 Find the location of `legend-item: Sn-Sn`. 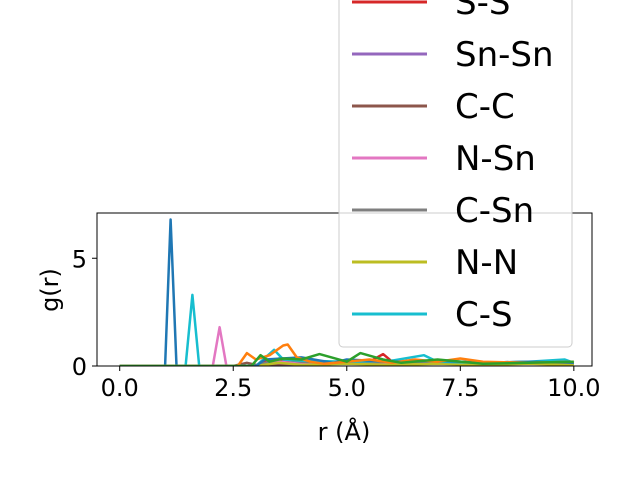

legend-item: Sn-Sn is located at coordinates (453, 55).